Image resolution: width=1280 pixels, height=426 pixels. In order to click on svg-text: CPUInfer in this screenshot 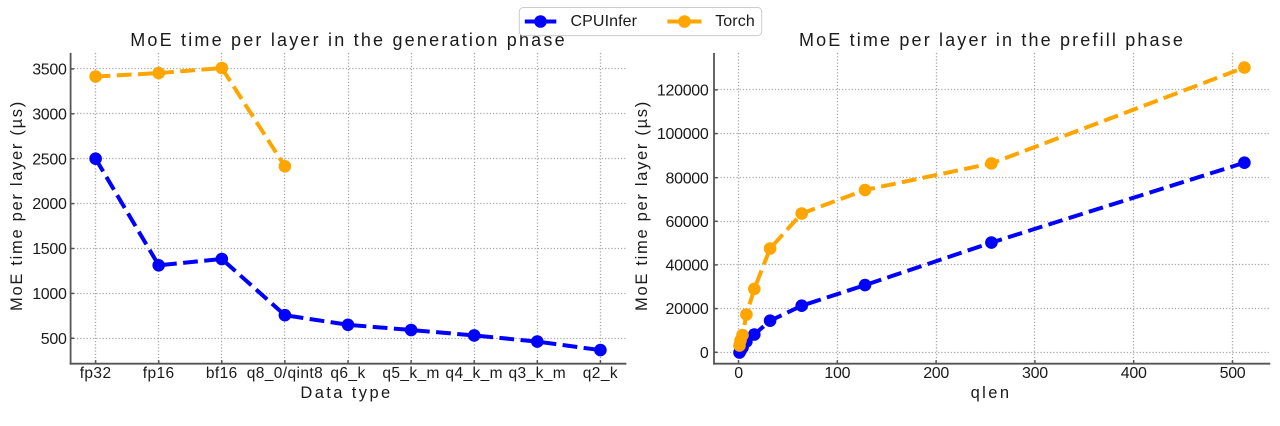, I will do `click(604, 21)`.